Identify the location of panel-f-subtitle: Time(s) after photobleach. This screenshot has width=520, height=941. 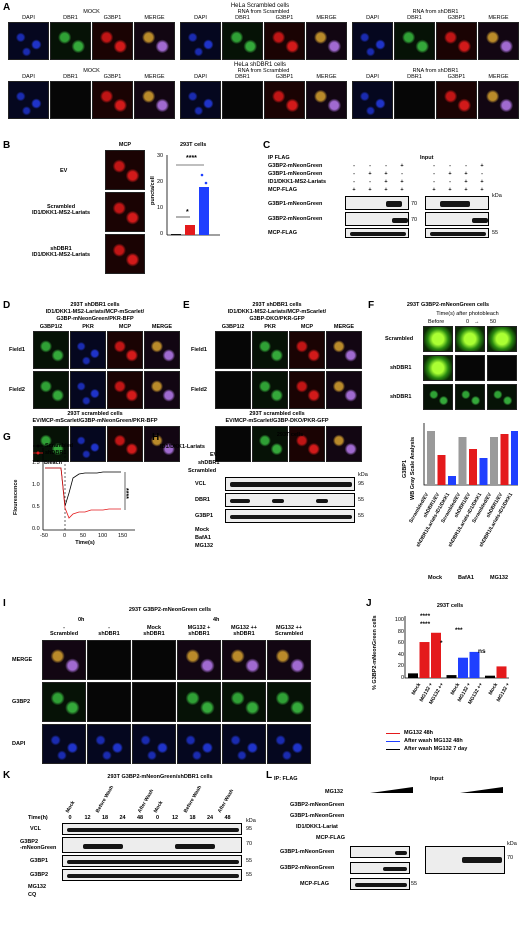
(467, 314).